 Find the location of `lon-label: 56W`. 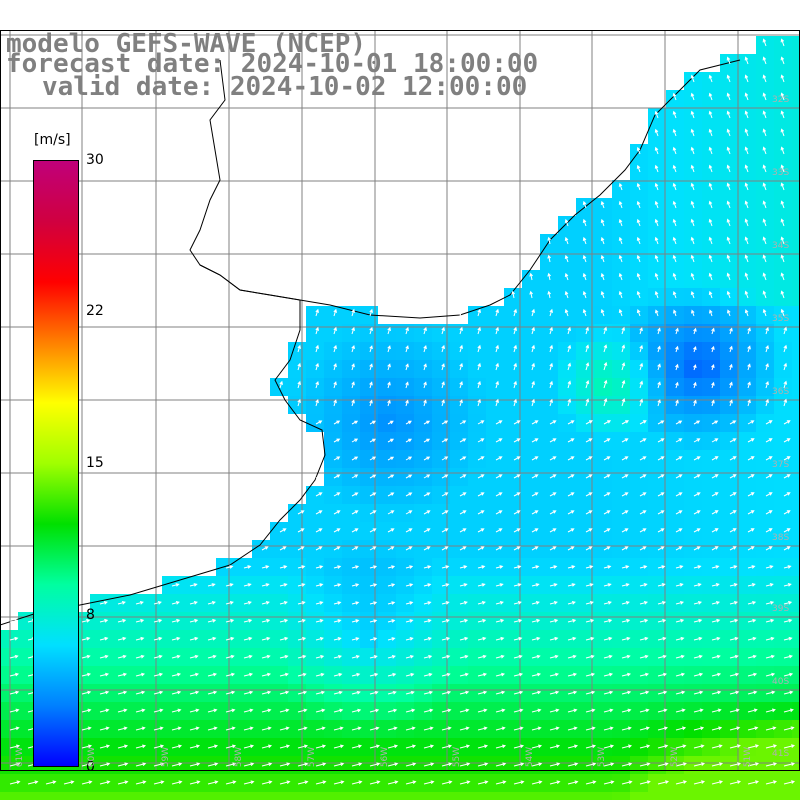

lon-label: 56W is located at coordinates (385, 757).